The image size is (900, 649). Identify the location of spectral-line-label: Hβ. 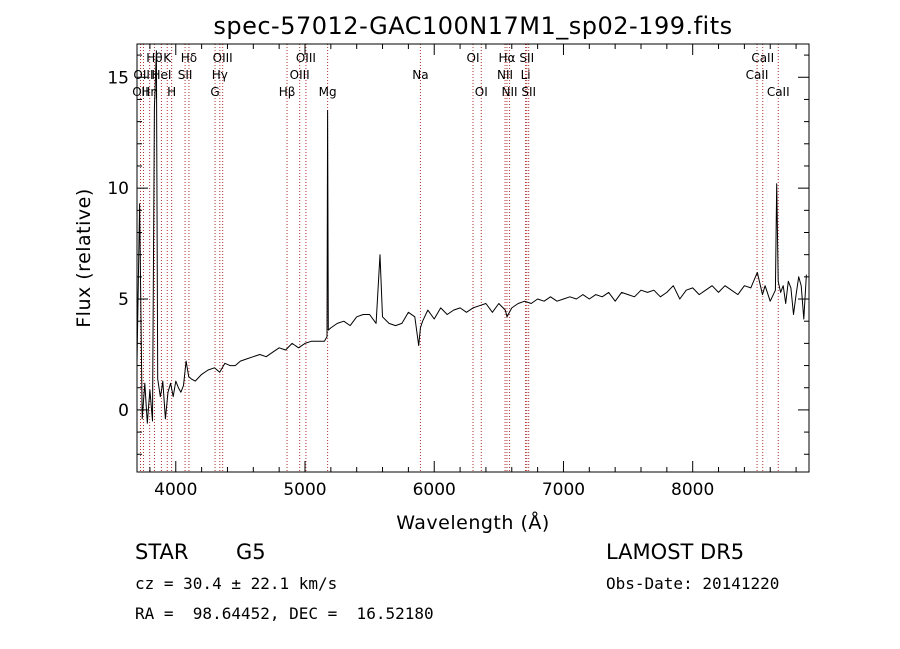
(287, 92).